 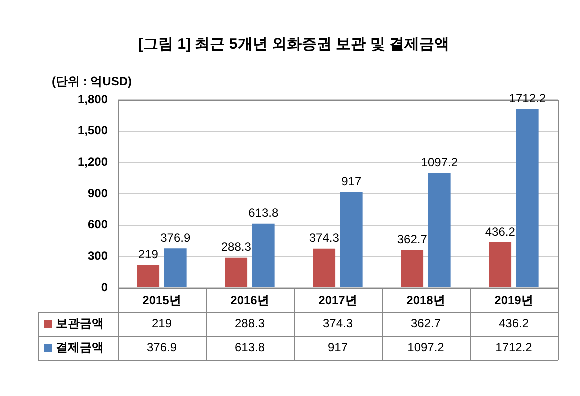 I want to click on annotation: 613.8, so click(x=263, y=213).